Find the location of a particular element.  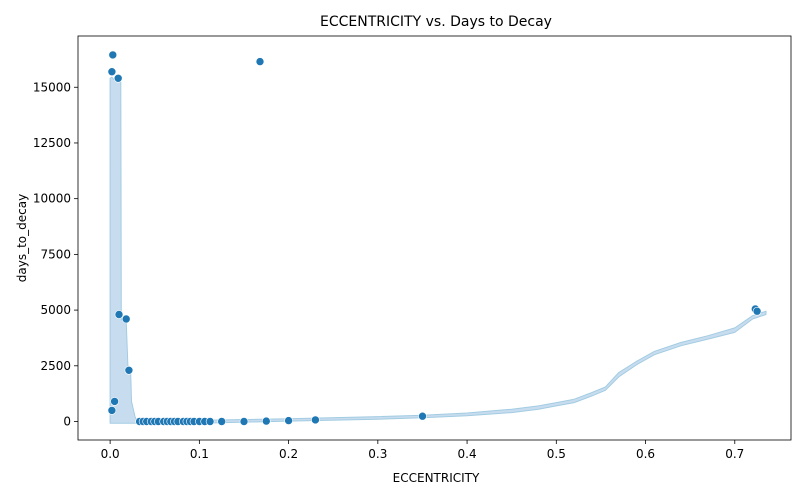

y-tick-label: 2500 is located at coordinates (55, 366).